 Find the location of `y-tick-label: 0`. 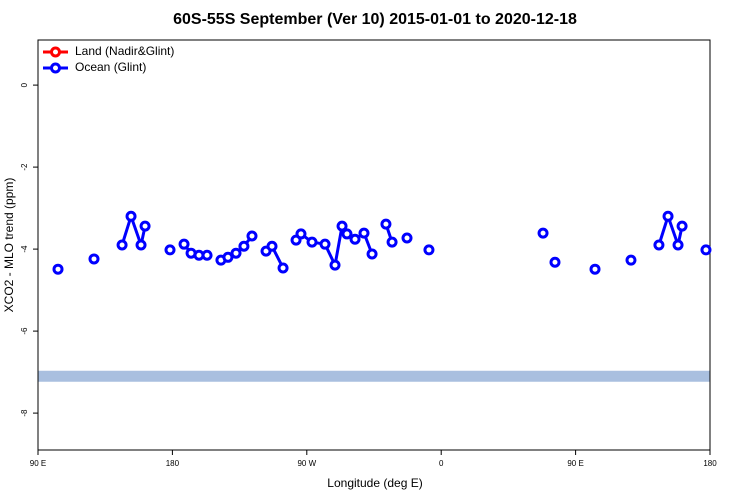

y-tick-label: 0 is located at coordinates (24, 84).